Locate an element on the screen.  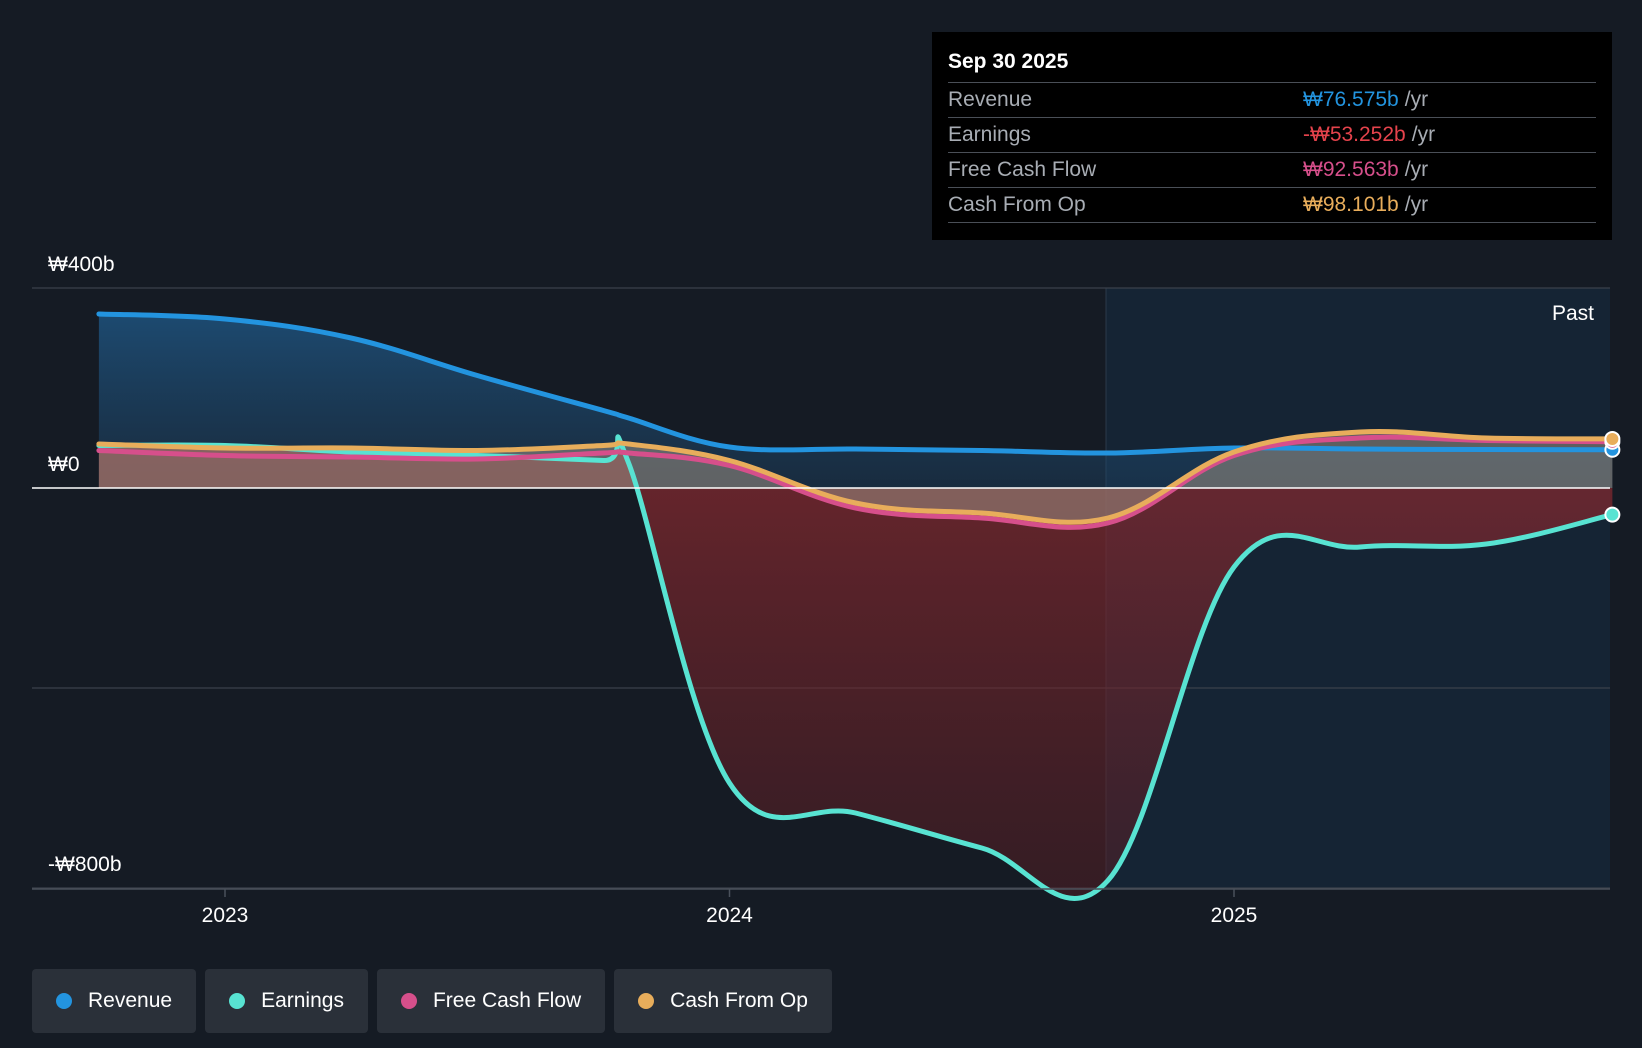
legend-item-revenue: Revenue is located at coordinates (114, 1001).